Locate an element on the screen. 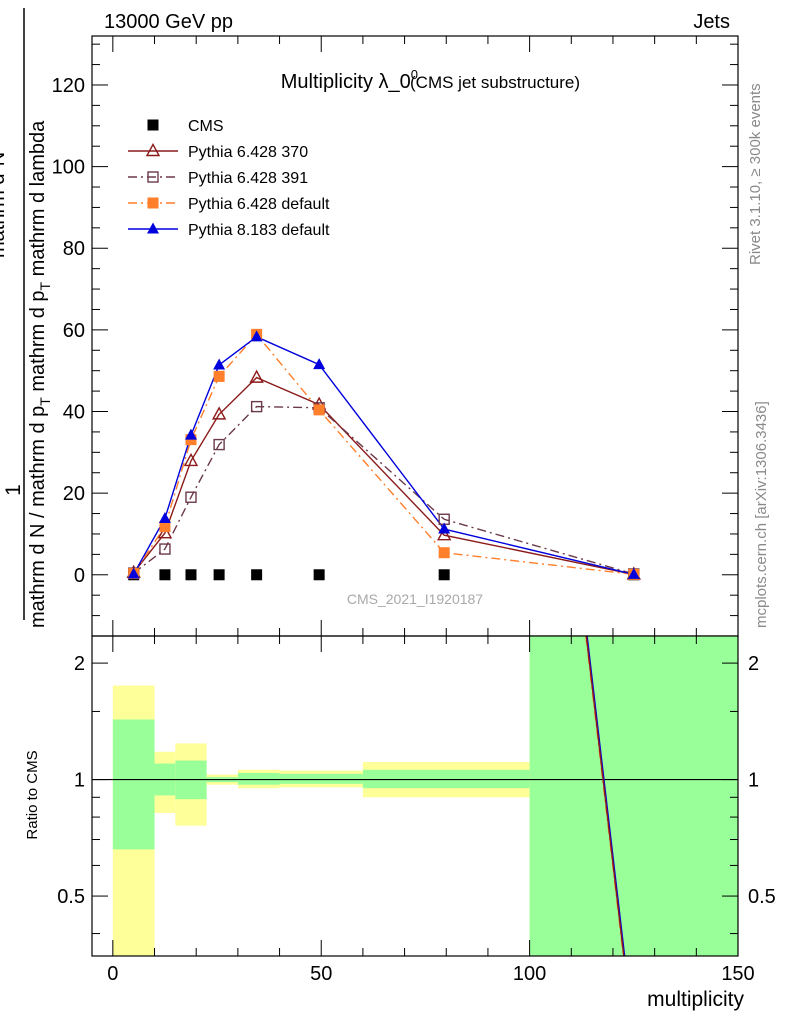 The image size is (786, 1024). legend-entry-pythia-6-428-391: Pythia 6.428 391 is located at coordinates (218, 178).